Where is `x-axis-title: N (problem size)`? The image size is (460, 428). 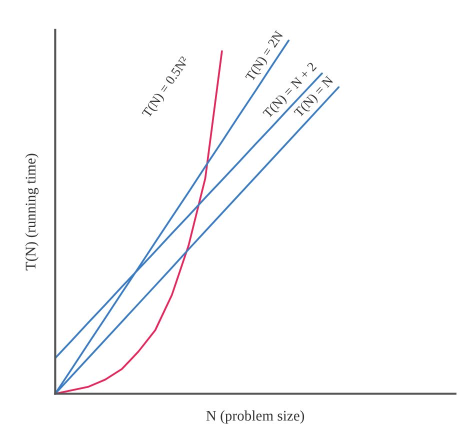
x-axis-title: N (problem size) is located at coordinates (255, 417).